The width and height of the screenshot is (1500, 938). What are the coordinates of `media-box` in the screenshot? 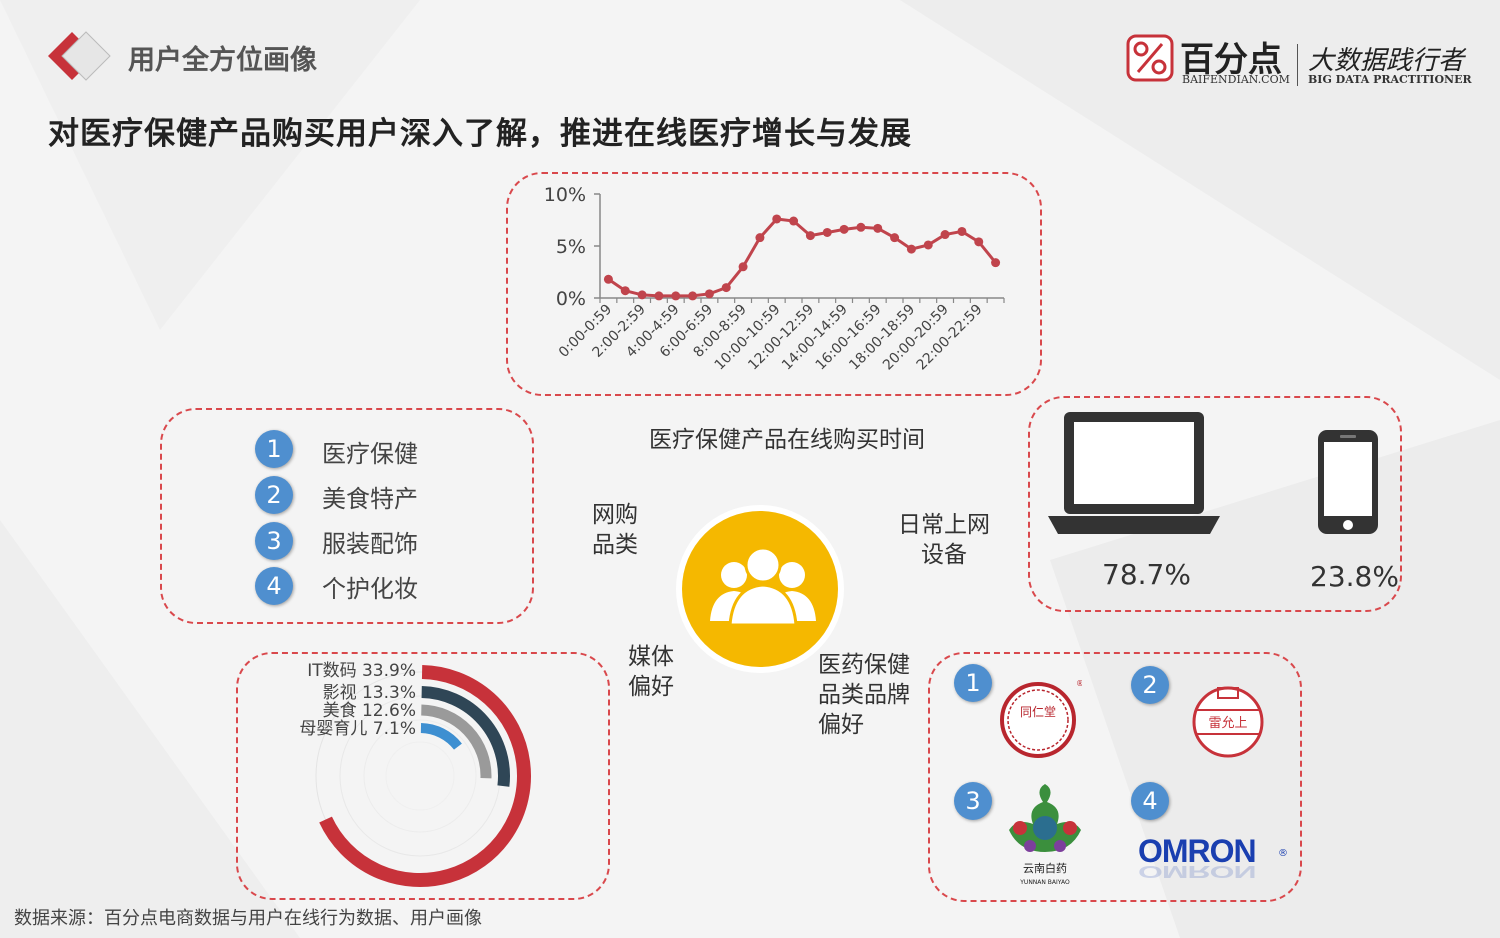 It's located at (423, 776).